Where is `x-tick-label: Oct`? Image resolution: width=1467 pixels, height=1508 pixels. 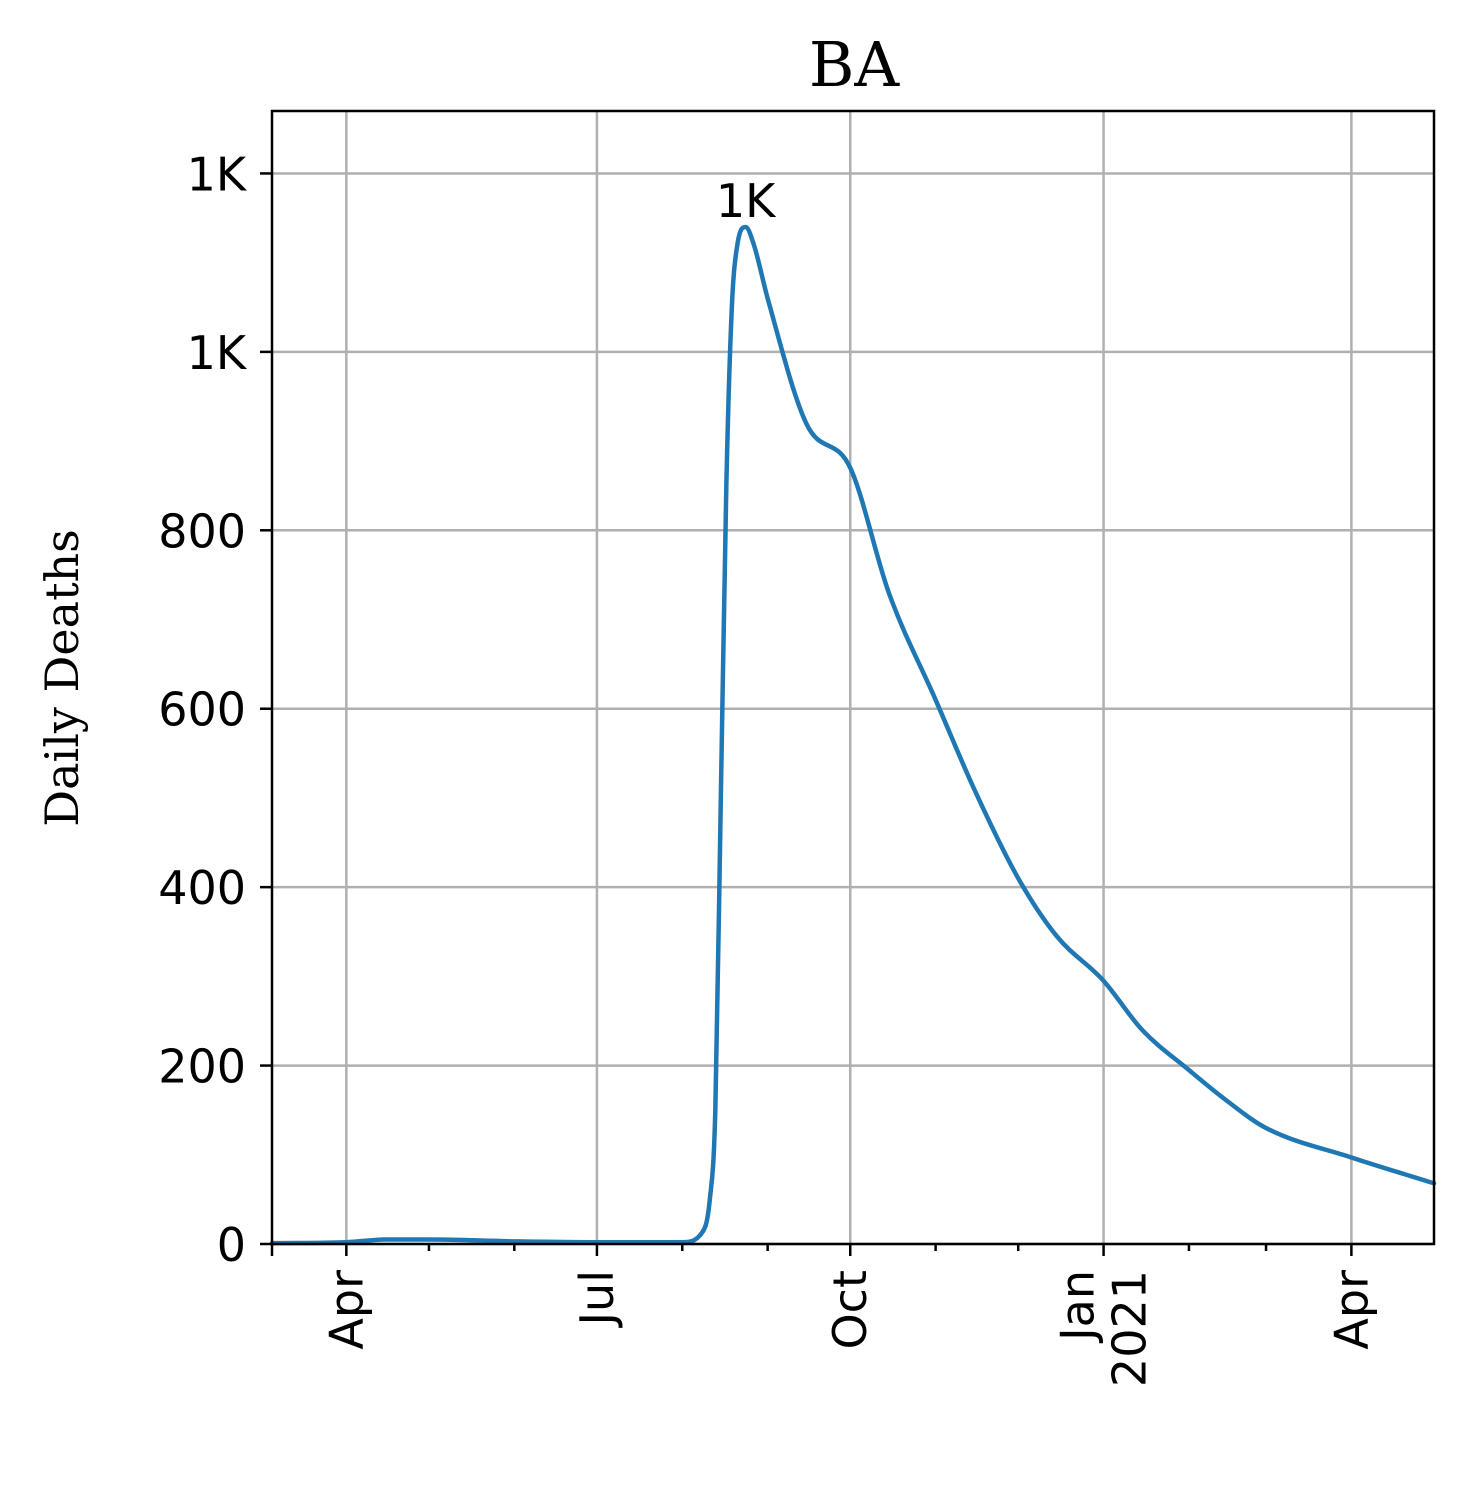 x-tick-label: Oct is located at coordinates (850, 1310).